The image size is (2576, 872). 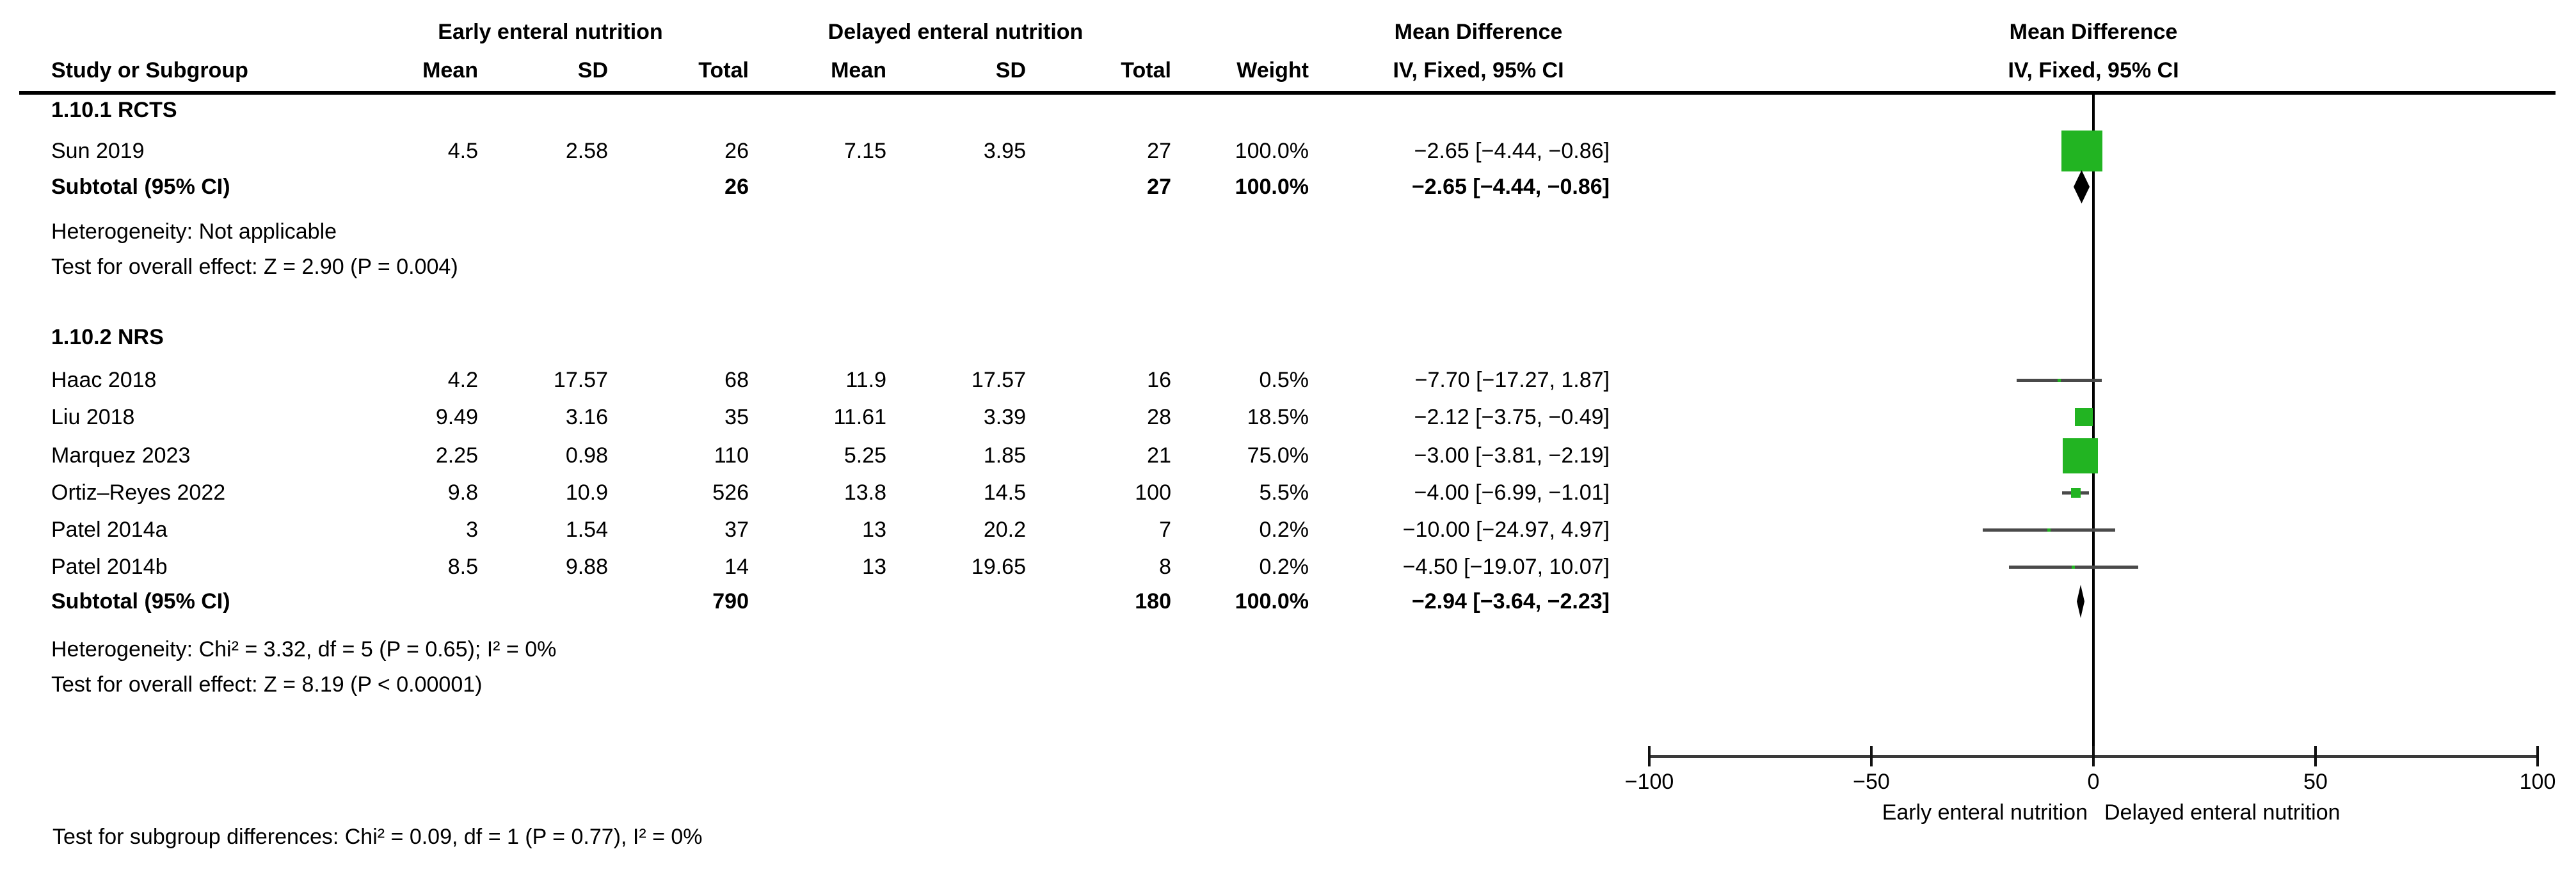 What do you see at coordinates (456, 417) in the screenshot?
I see `cell-mean1: 9.49` at bounding box center [456, 417].